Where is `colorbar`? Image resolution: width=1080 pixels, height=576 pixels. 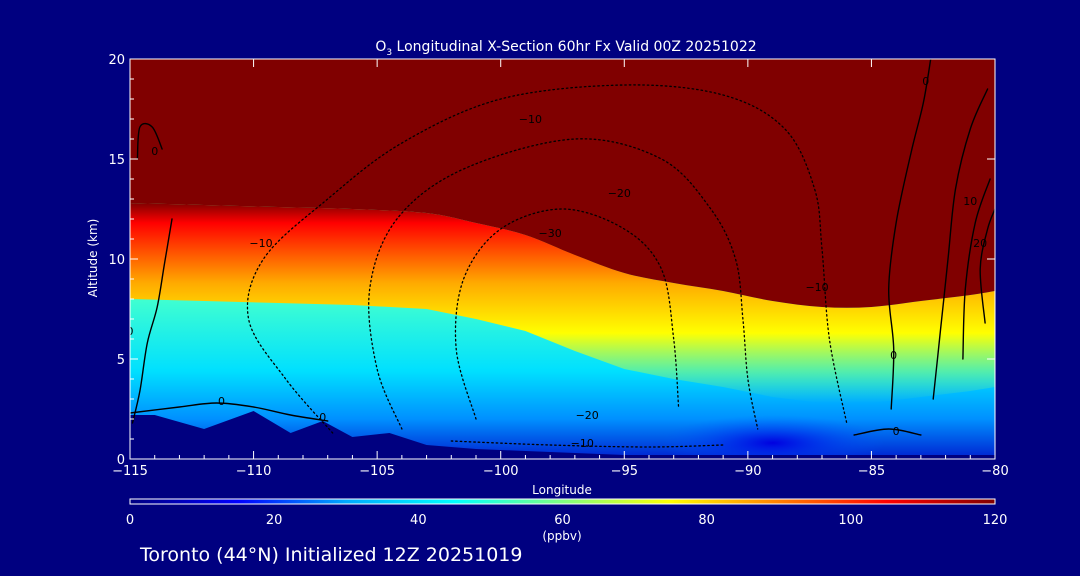
colorbar is located at coordinates (562, 501).